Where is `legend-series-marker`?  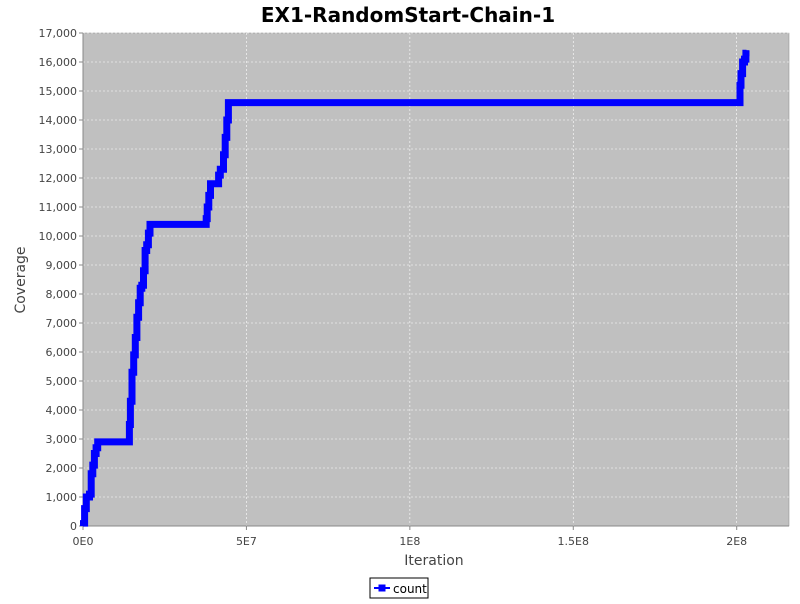 legend-series-marker is located at coordinates (382, 588).